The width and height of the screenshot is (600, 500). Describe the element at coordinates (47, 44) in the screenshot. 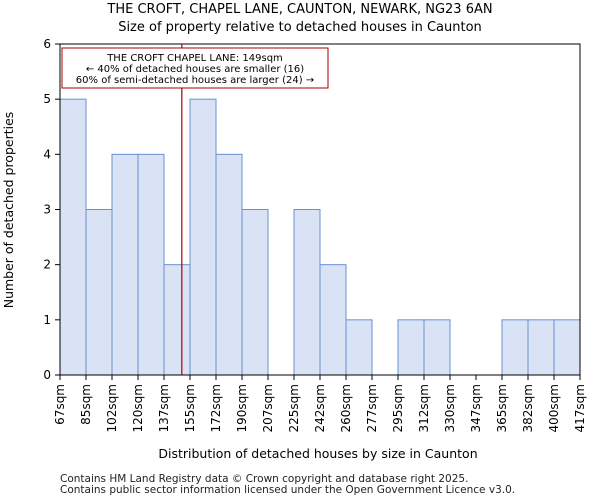

I see `y-tick-label-6: 6` at that location.